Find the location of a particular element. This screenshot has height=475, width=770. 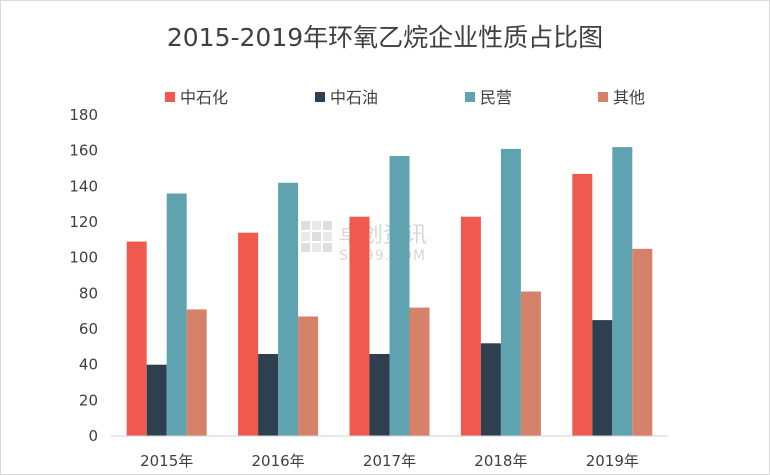

y-tick-label: 40 is located at coordinates (88, 365).